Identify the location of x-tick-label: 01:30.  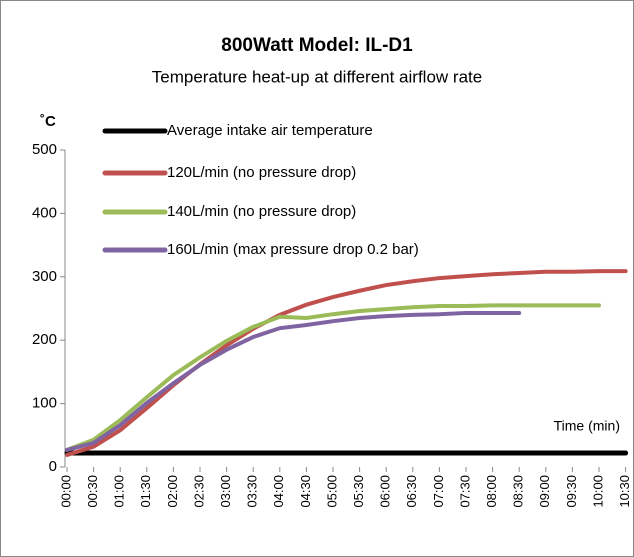
(145, 491).